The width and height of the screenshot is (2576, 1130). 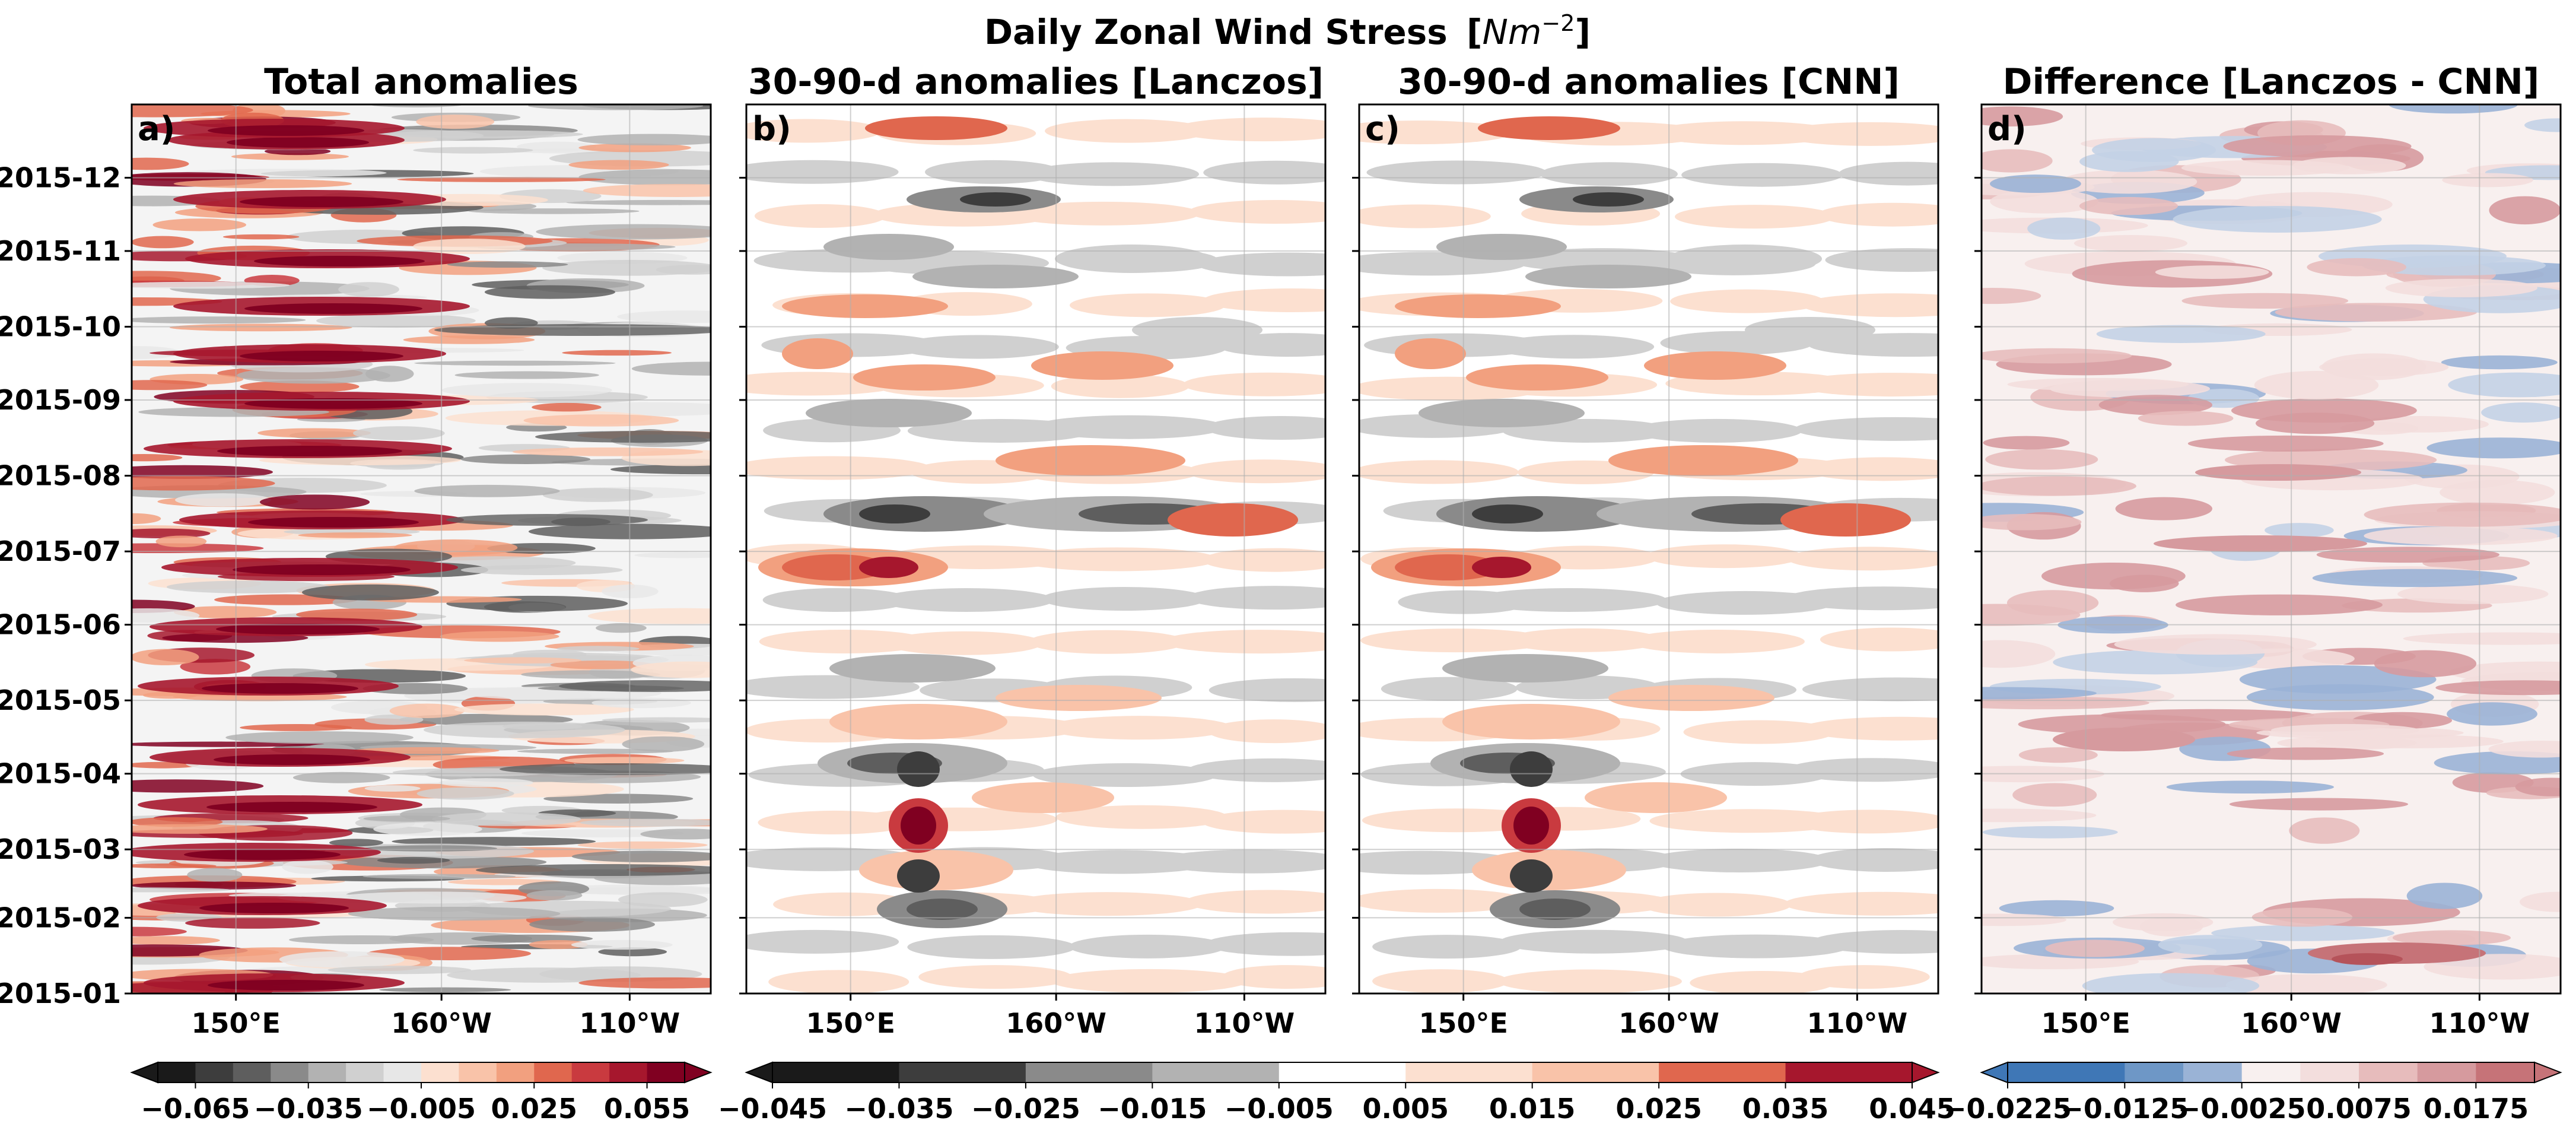 What do you see at coordinates (1668, 1023) in the screenshot?
I see `panel-c-xtick-label: 160°W` at bounding box center [1668, 1023].